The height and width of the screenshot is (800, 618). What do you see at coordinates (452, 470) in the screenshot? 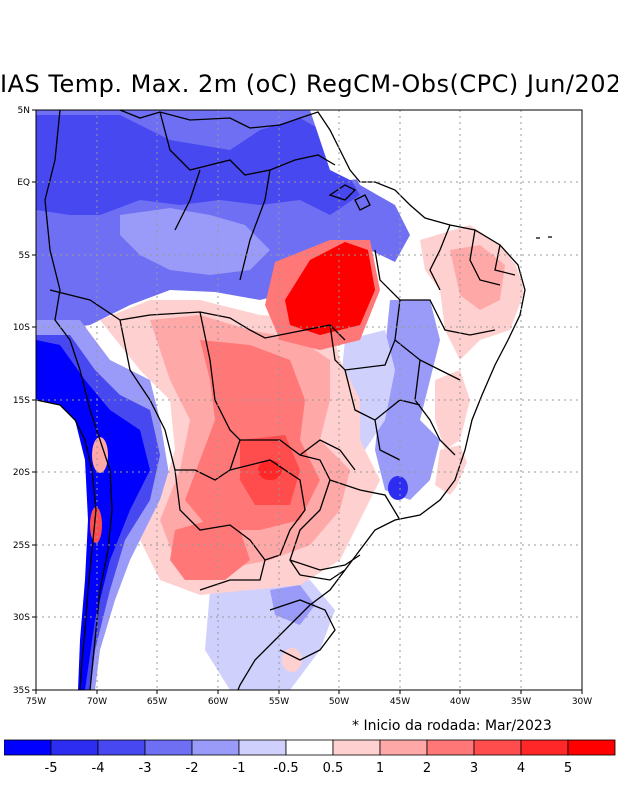
I see `warm-region-se-coast` at bounding box center [452, 470].